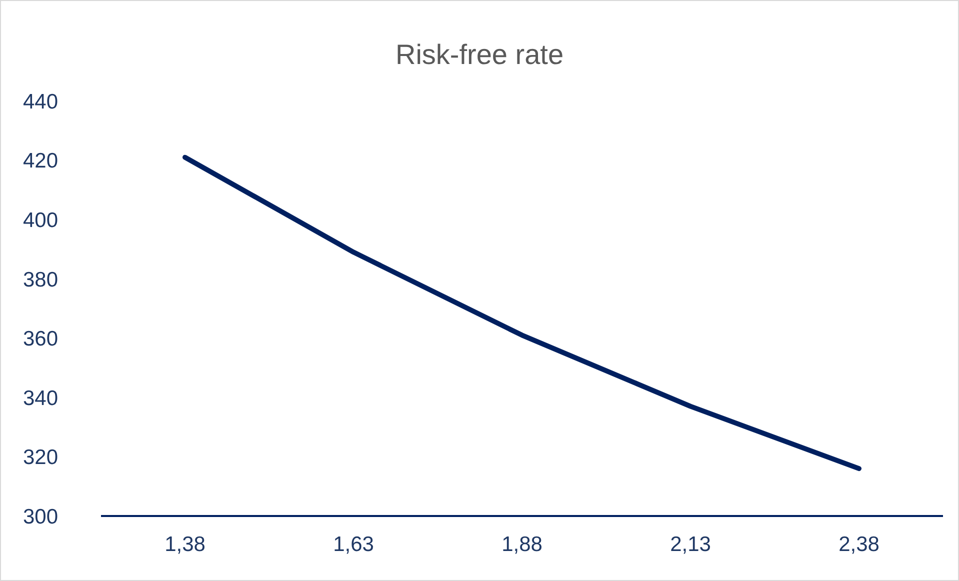  I want to click on x-tick-label: 1,63, so click(353, 544).